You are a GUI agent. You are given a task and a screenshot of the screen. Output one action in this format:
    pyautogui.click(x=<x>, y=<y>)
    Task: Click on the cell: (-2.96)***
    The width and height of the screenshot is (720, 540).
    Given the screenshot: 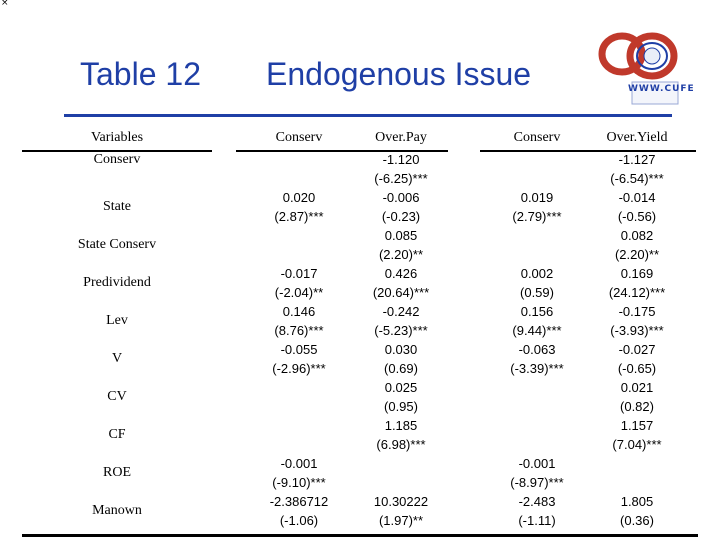 What is the action you would take?
    pyautogui.click(x=299, y=368)
    